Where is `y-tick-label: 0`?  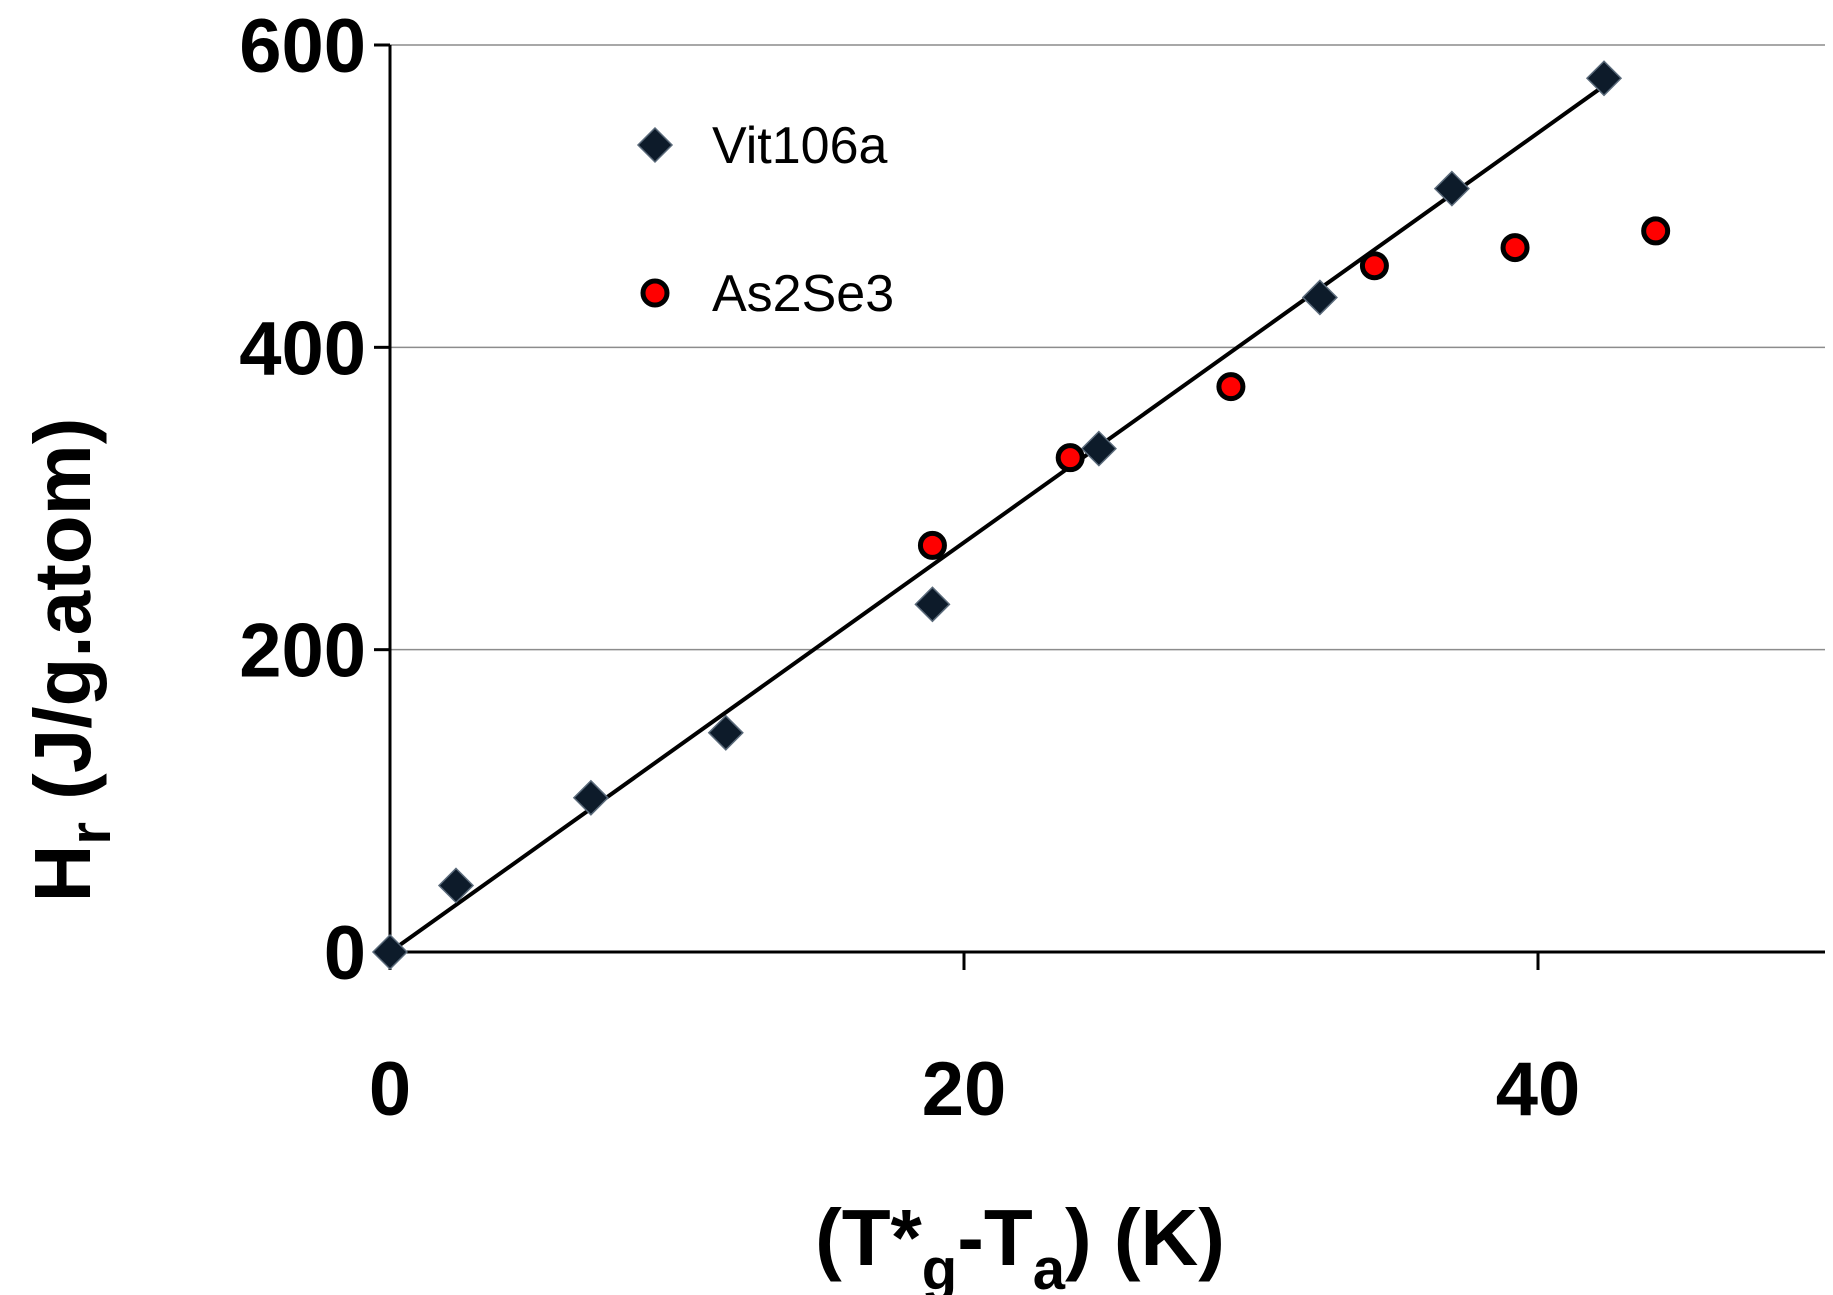 y-tick-label: 0 is located at coordinates (345, 953).